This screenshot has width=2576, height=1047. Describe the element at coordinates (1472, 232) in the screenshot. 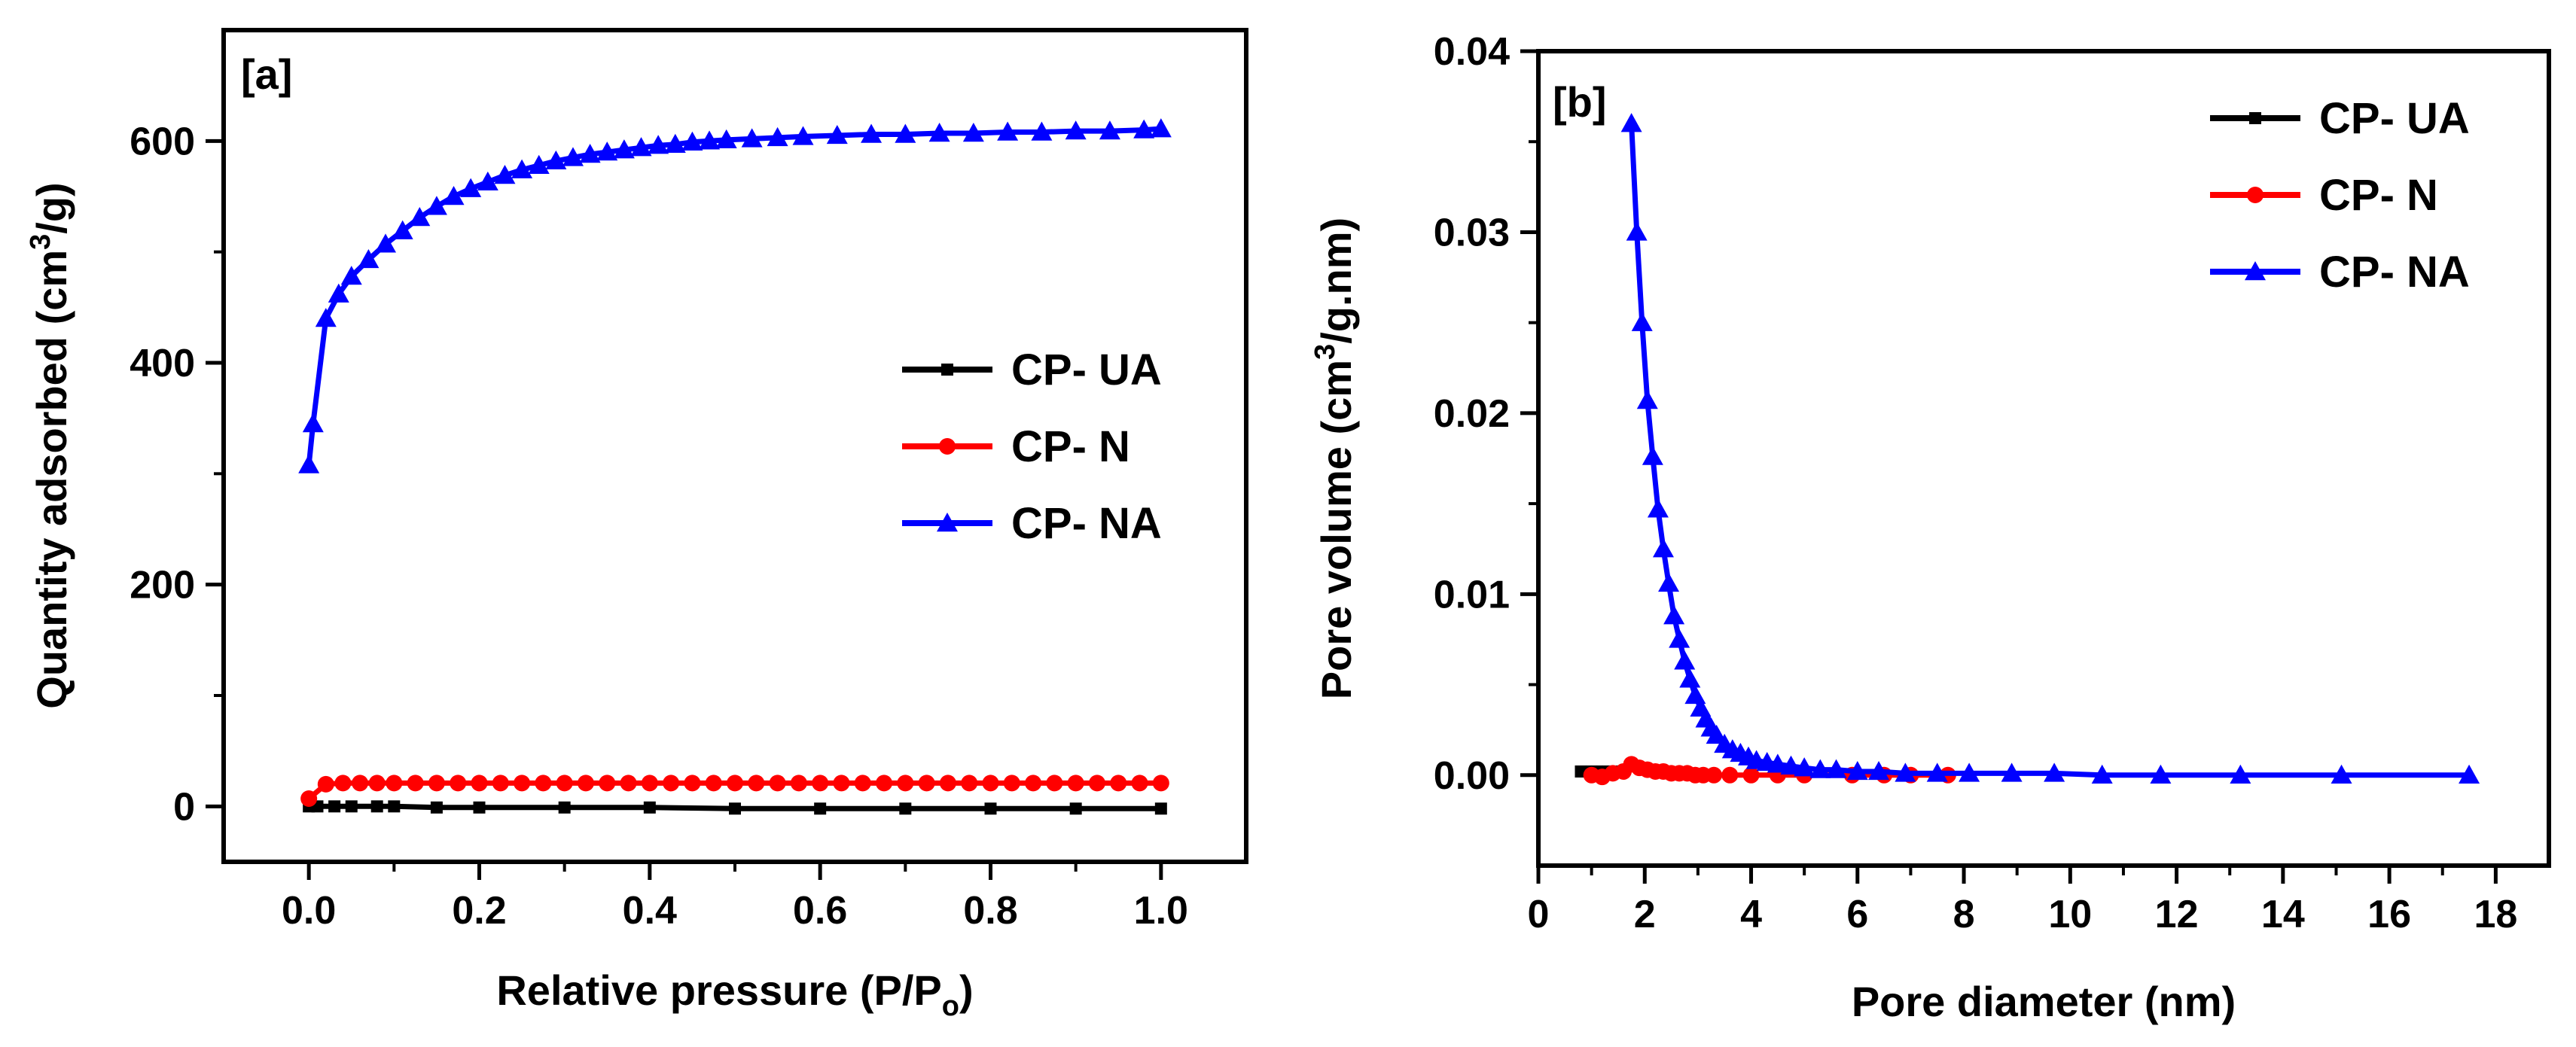

I see `y-tick-label: 0.03` at that location.